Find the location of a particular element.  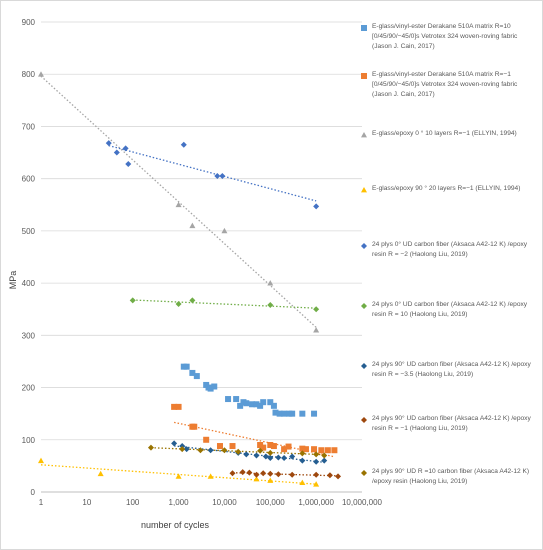

y-tick-label: 900 is located at coordinates (29, 22).